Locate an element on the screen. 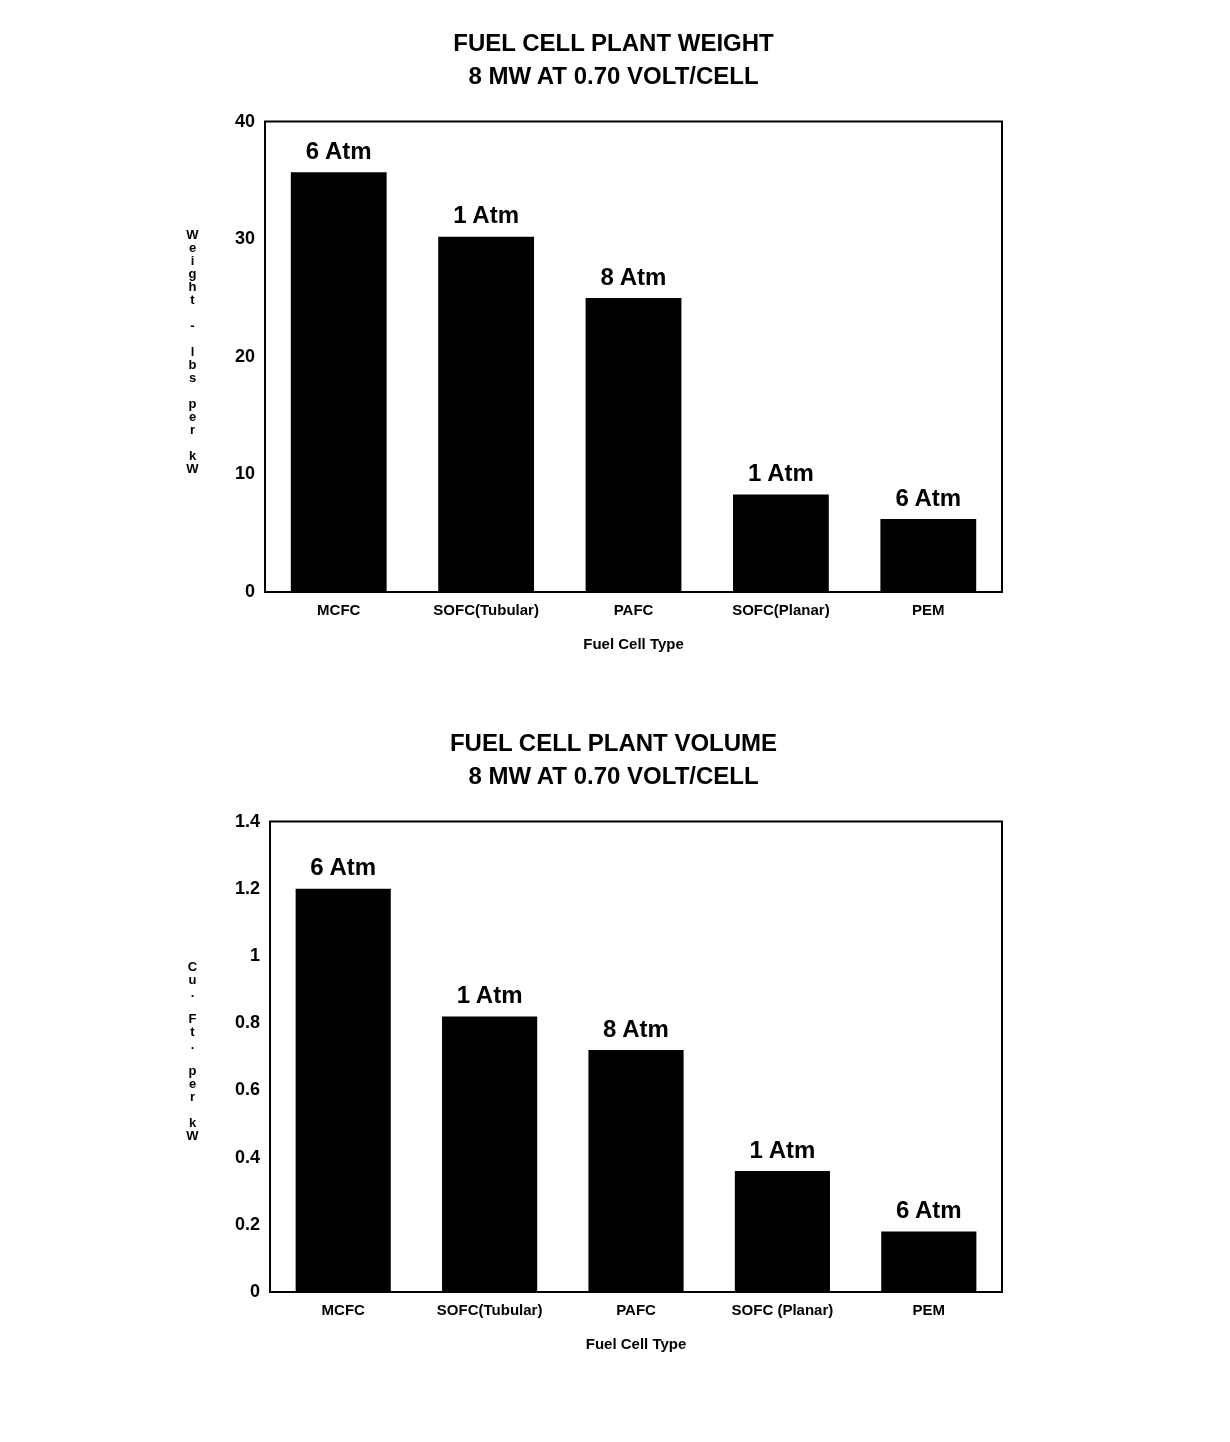 The width and height of the screenshot is (1230, 1442). y-tick-label: 1.2 is located at coordinates (247, 887).